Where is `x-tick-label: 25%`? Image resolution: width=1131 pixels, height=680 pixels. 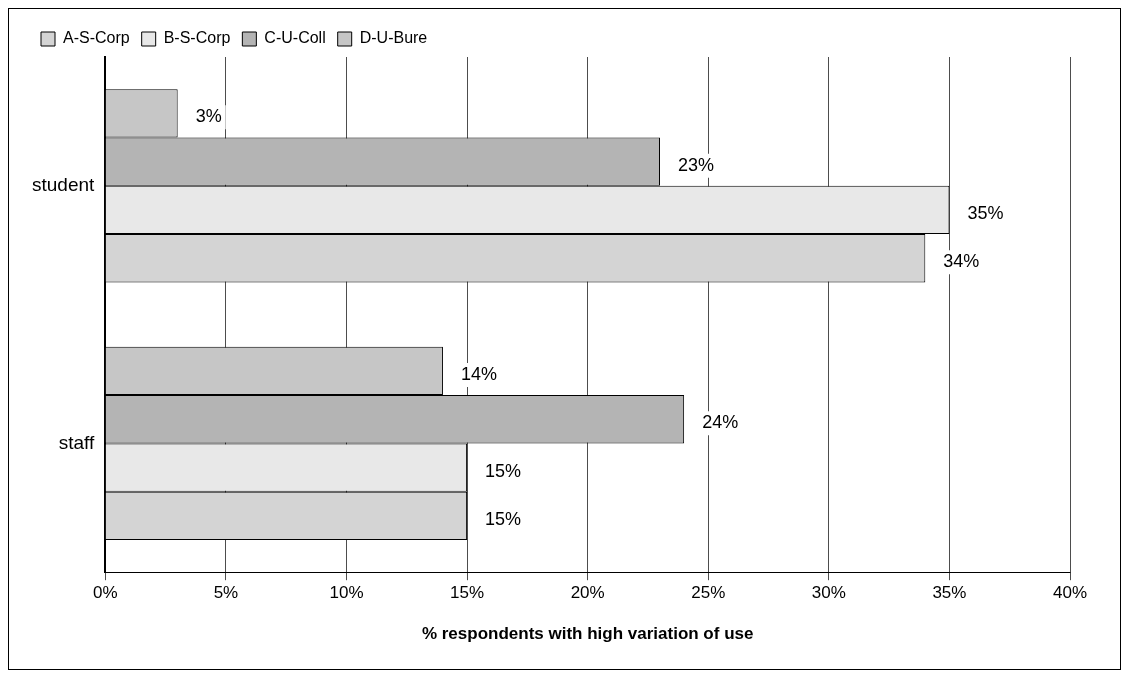
x-tick-label: 25% is located at coordinates (708, 593).